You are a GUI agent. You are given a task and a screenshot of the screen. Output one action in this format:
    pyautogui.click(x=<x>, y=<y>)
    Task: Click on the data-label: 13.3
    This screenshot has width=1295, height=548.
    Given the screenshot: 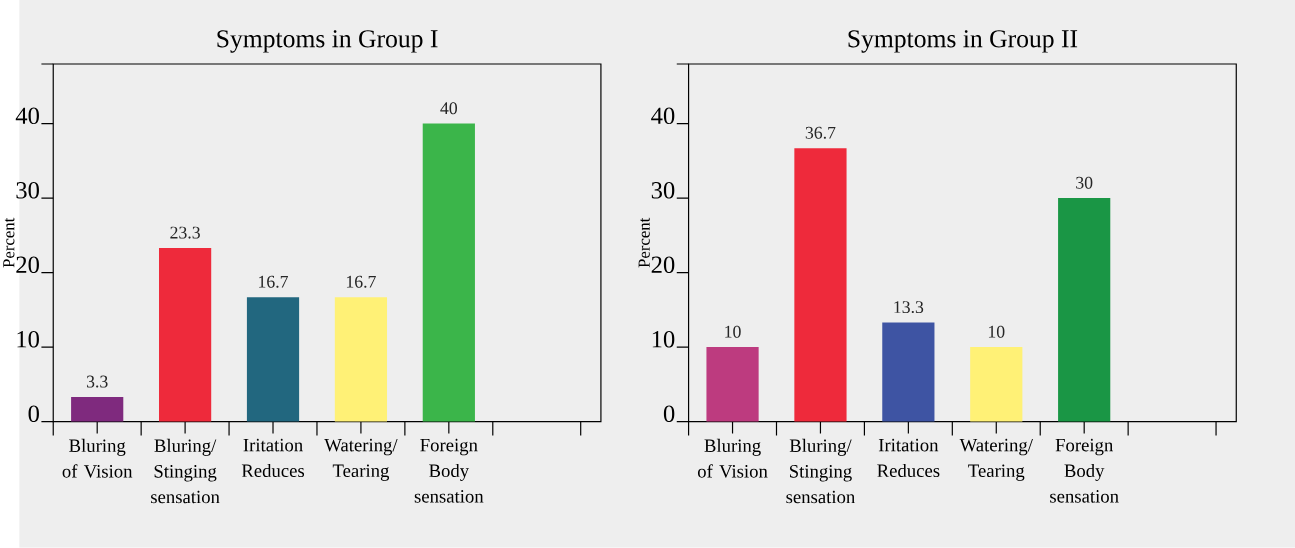 What is the action you would take?
    pyautogui.click(x=909, y=307)
    